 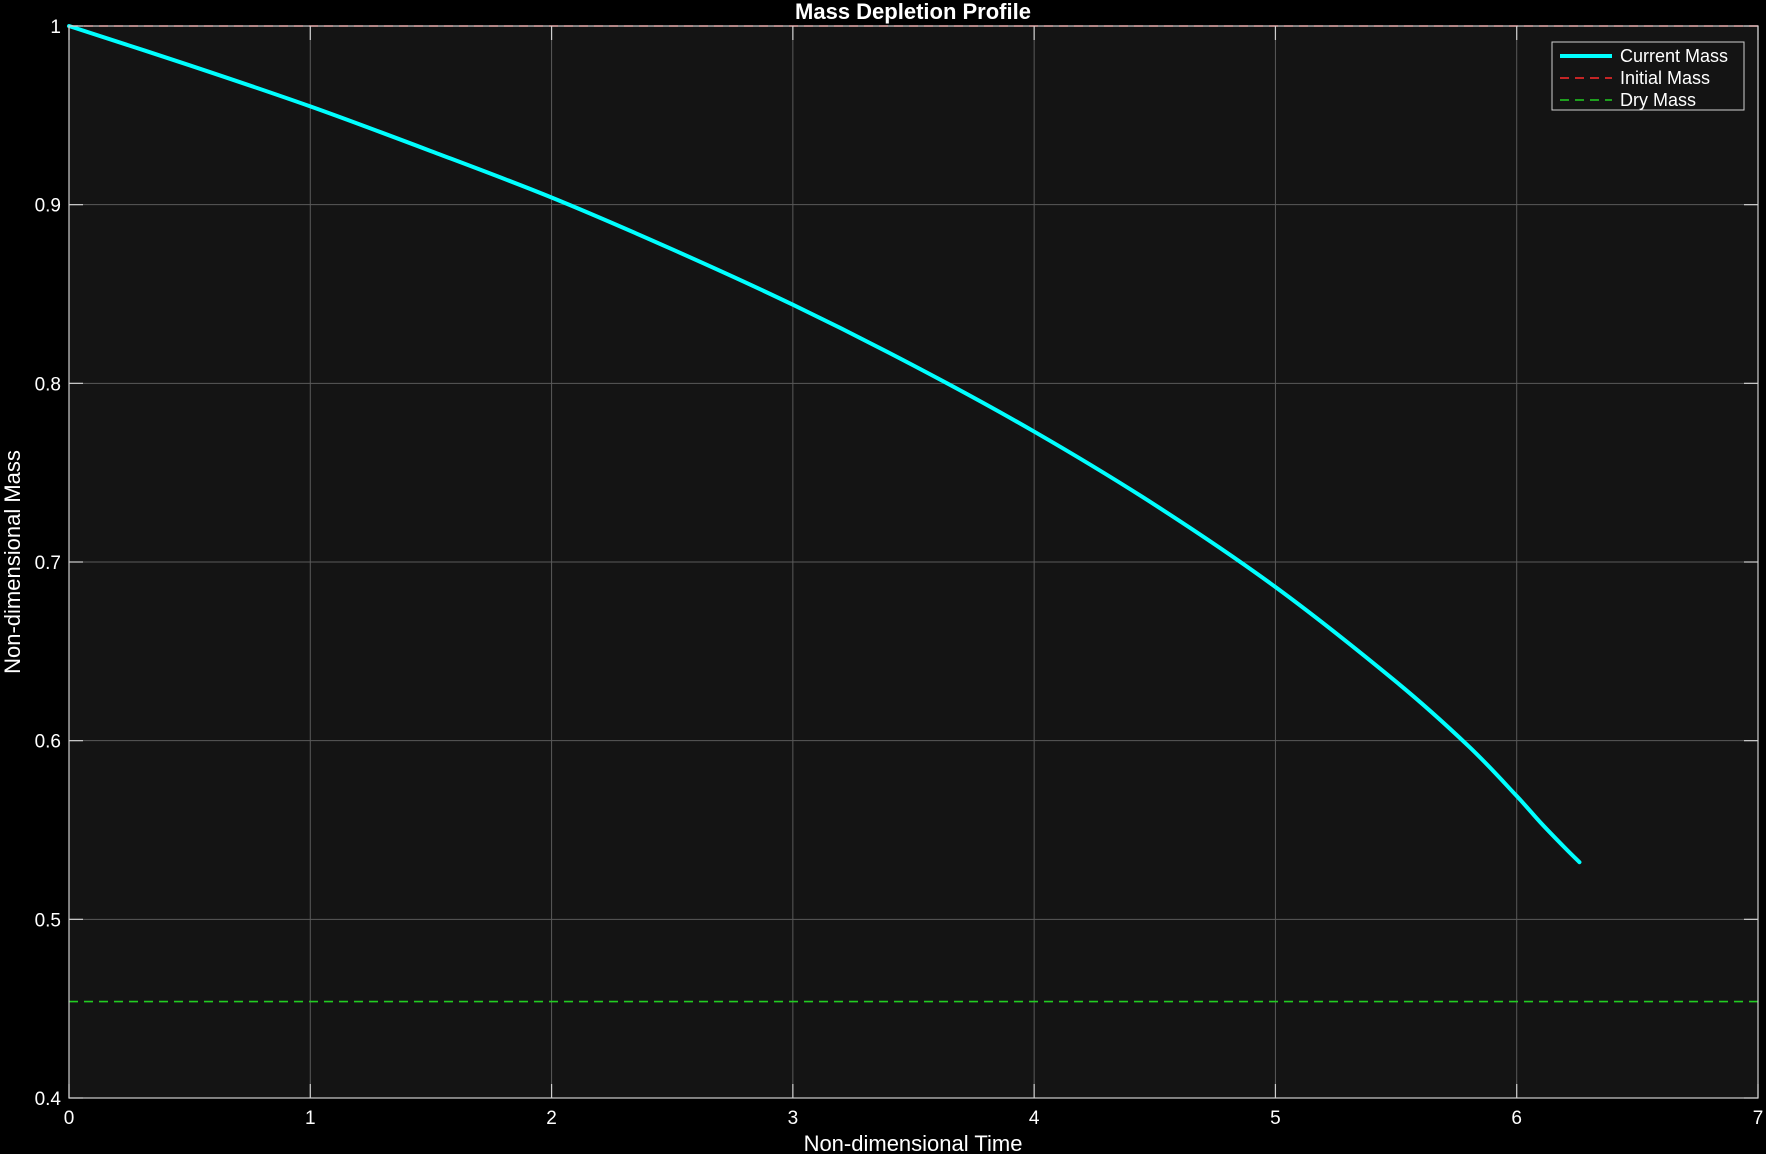 I want to click on legend-label-current-mass: Current Mass, so click(x=1674, y=56).